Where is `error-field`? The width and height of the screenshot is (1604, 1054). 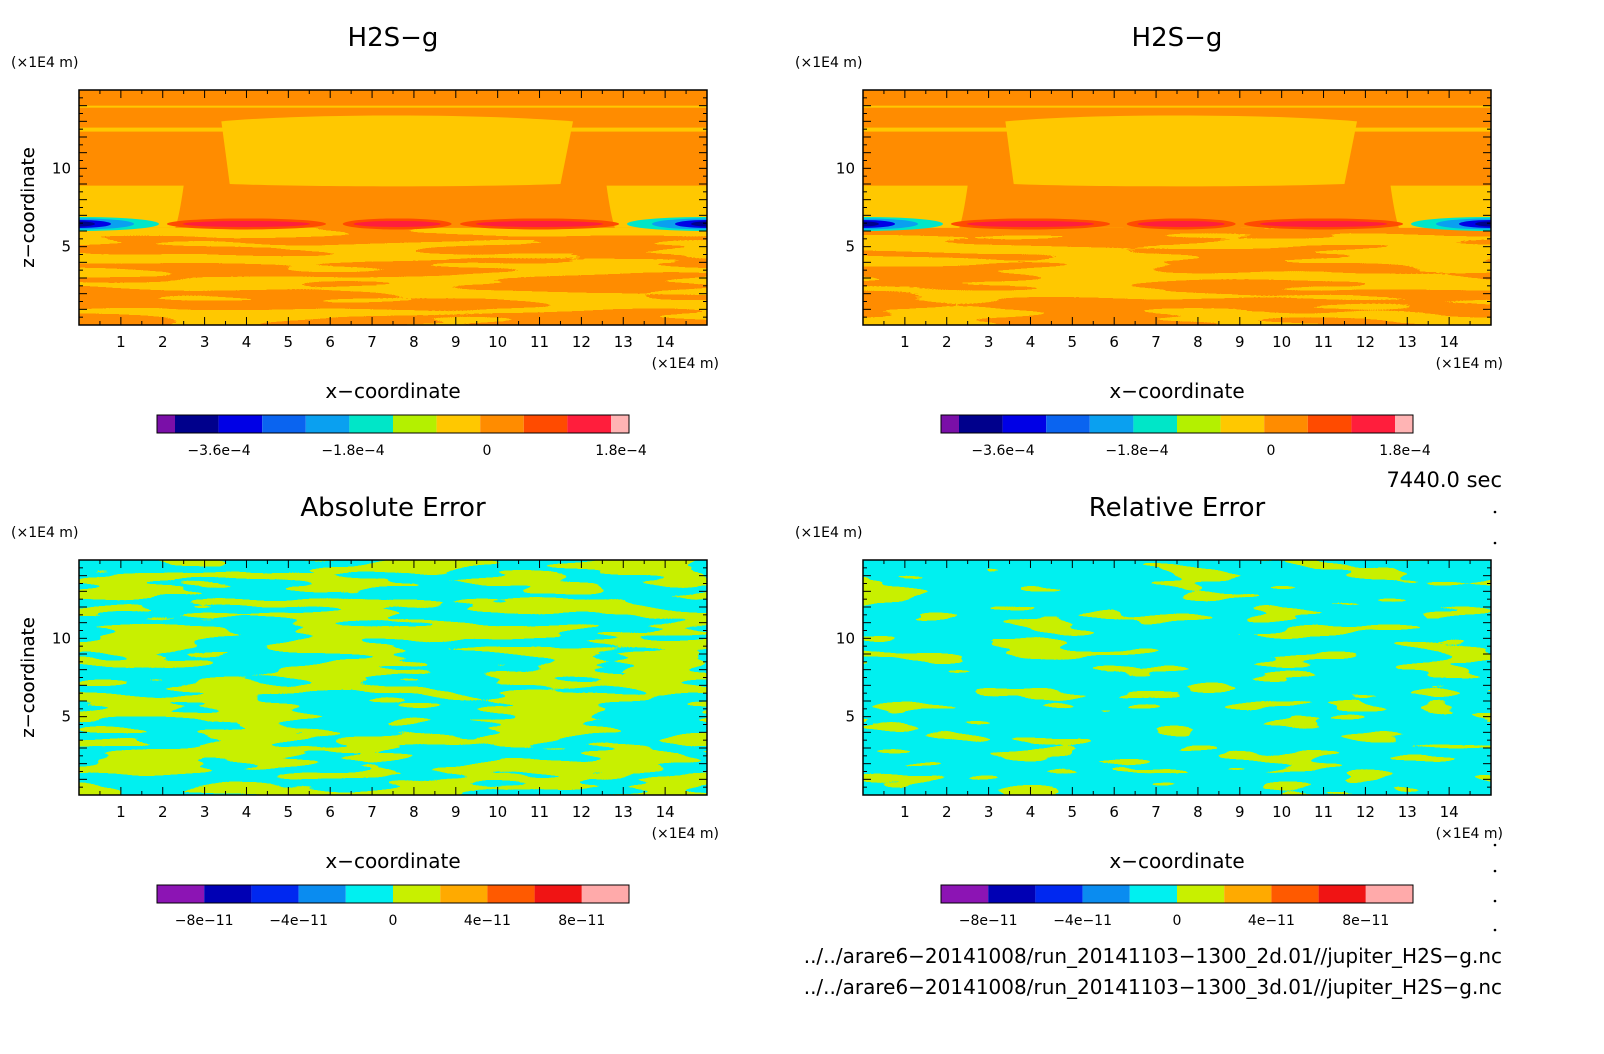 error-field is located at coordinates (393, 677).